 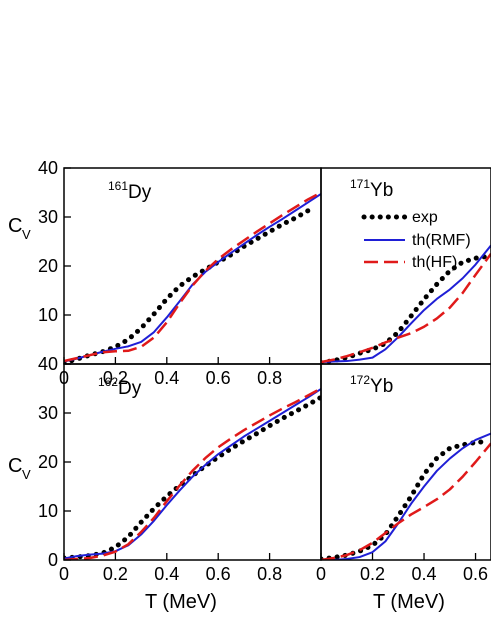 I want to click on panel-label-172yb: 172Yb, so click(x=371, y=385).